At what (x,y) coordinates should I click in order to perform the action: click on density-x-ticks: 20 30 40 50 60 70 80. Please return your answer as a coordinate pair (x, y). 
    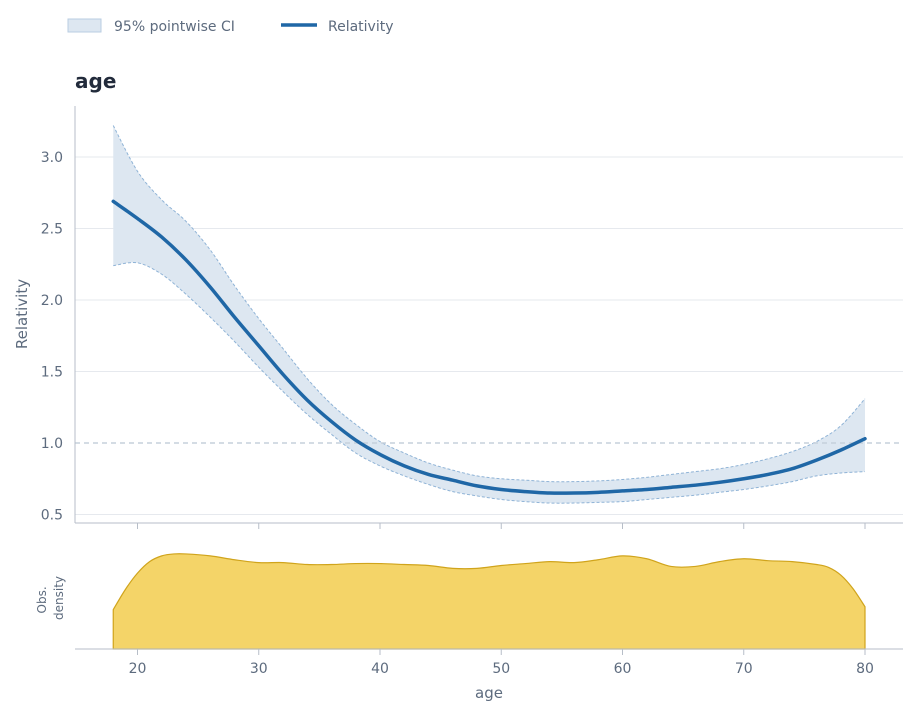
    Looking at the image, I should click on (501, 663).